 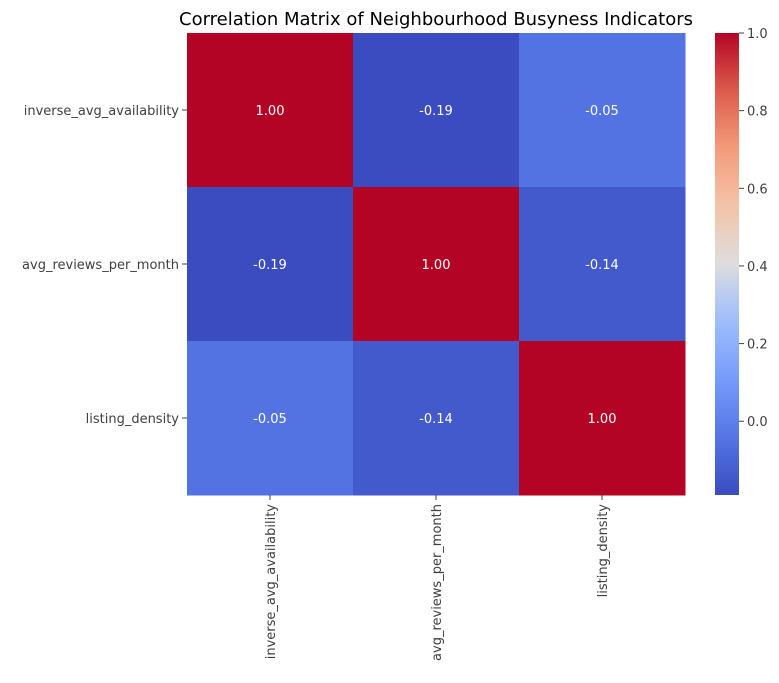 What do you see at coordinates (757, 34) in the screenshot?
I see `colorbar-tick-label: 1.0` at bounding box center [757, 34].